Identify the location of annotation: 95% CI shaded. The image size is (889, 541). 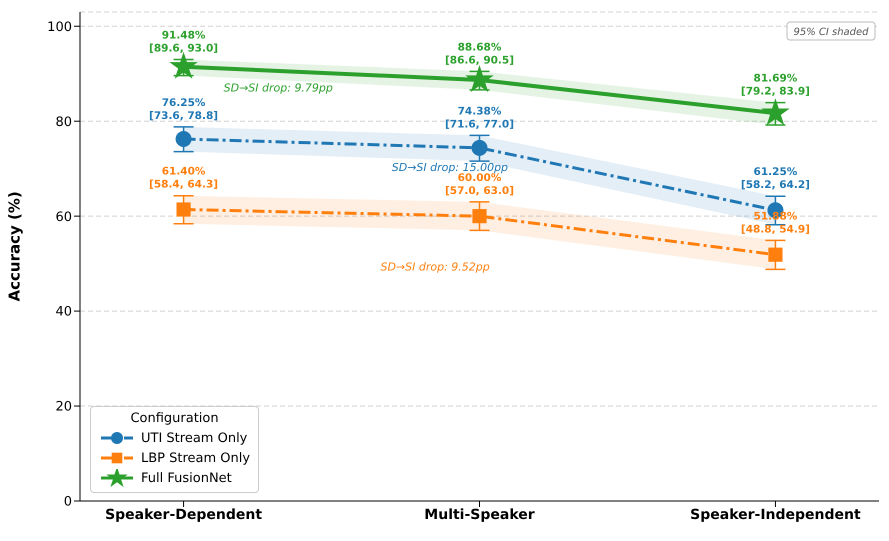
(831, 32).